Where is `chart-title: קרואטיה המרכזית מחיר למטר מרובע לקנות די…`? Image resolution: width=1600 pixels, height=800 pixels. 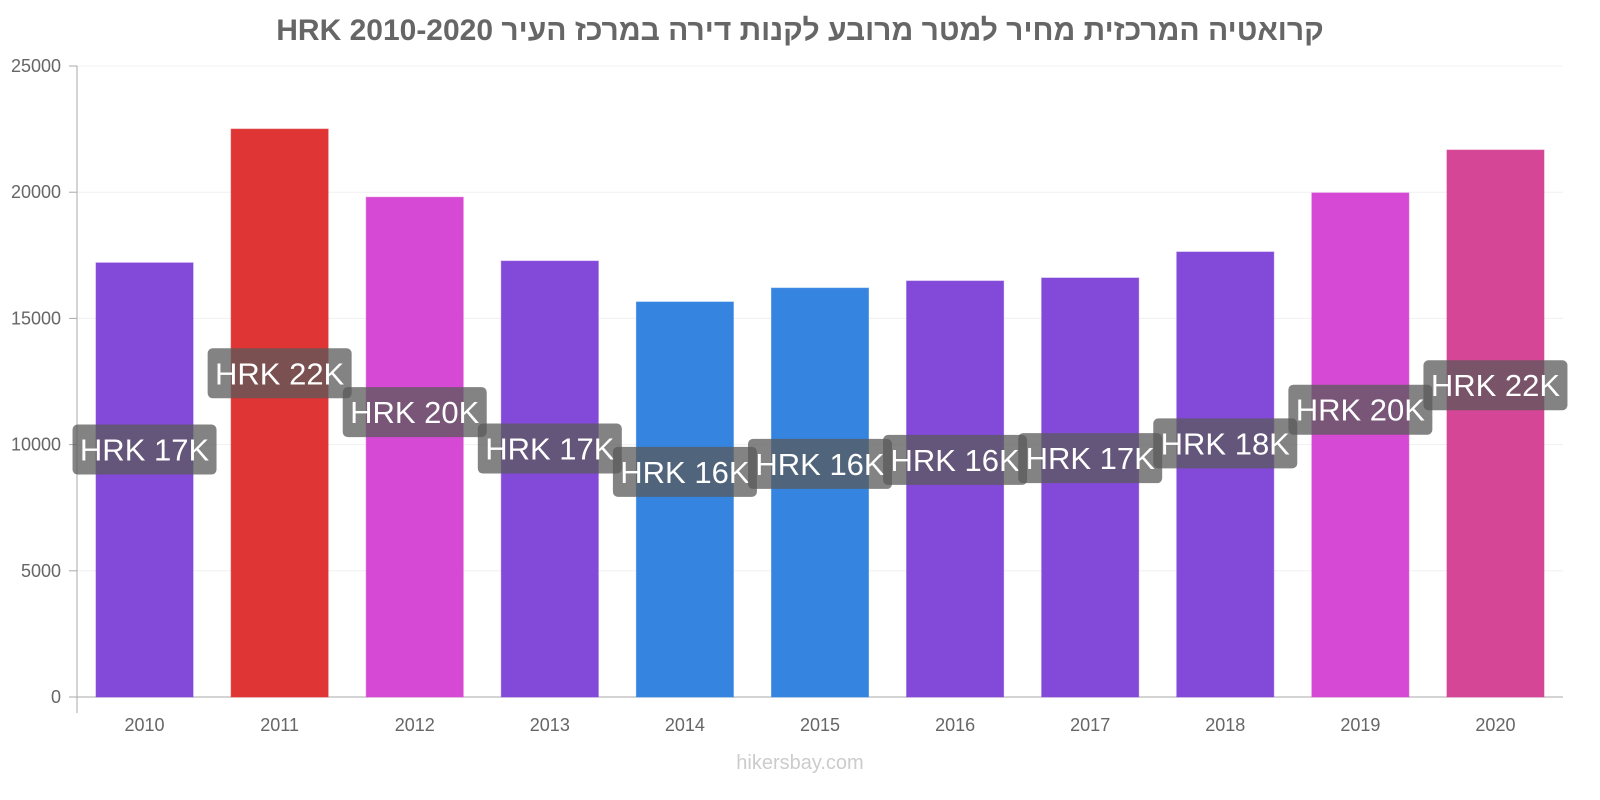 chart-title: קרואטיה המרכזית מחיר למטר מרובע לקנות די… is located at coordinates (800, 30).